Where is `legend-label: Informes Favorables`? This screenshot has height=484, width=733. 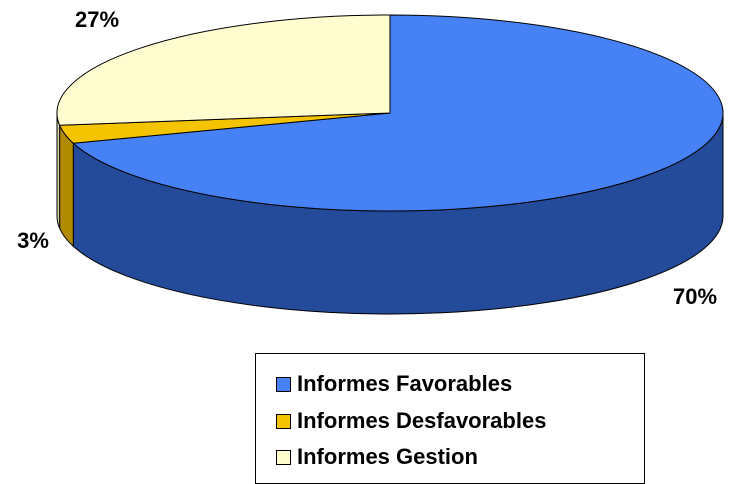 legend-label: Informes Favorables is located at coordinates (405, 383).